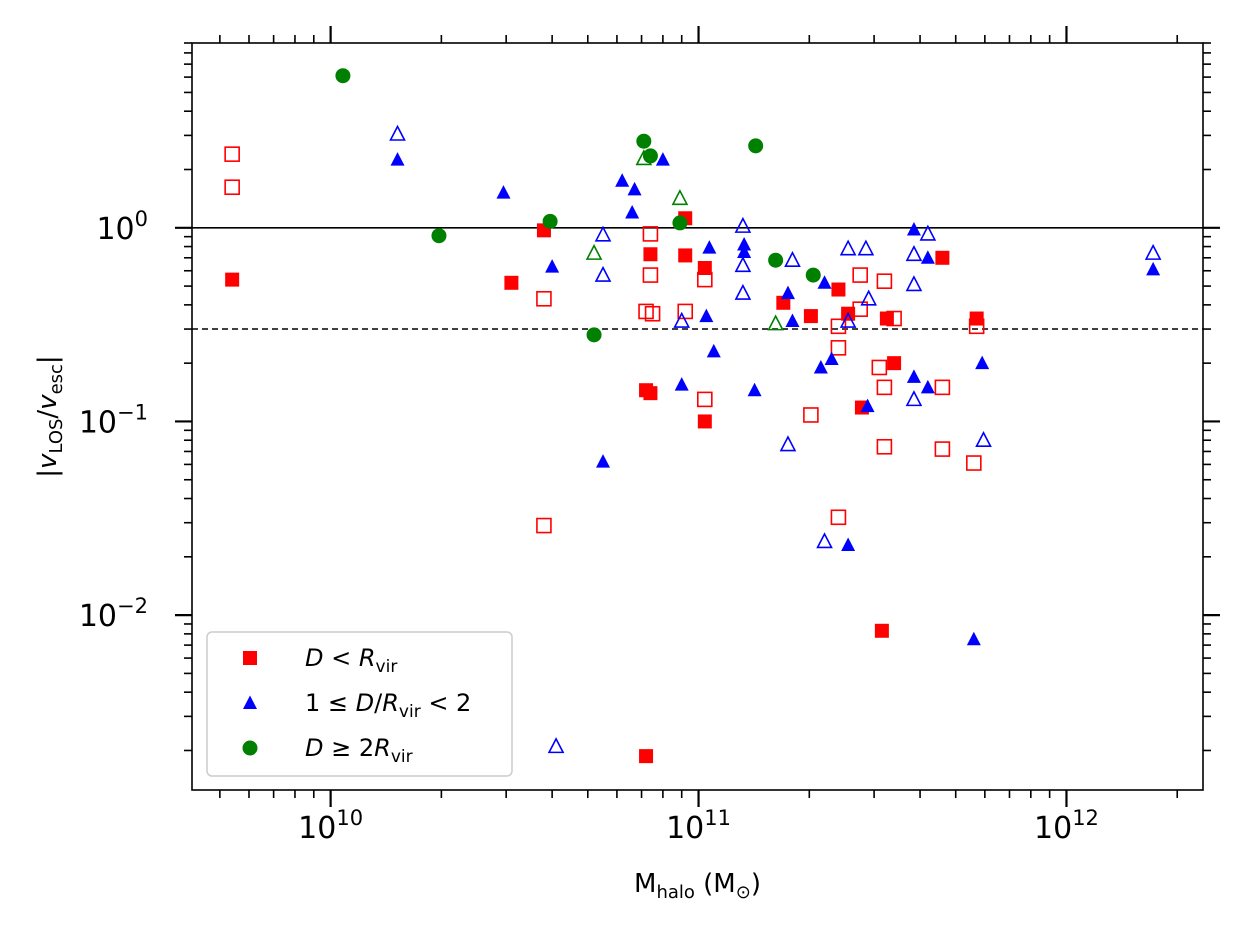 Image resolution: width=1246 pixels, height=934 pixels. Describe the element at coordinates (359, 750) in the screenshot. I see `legend-label-circle: D ≥ 2Rvir` at that location.